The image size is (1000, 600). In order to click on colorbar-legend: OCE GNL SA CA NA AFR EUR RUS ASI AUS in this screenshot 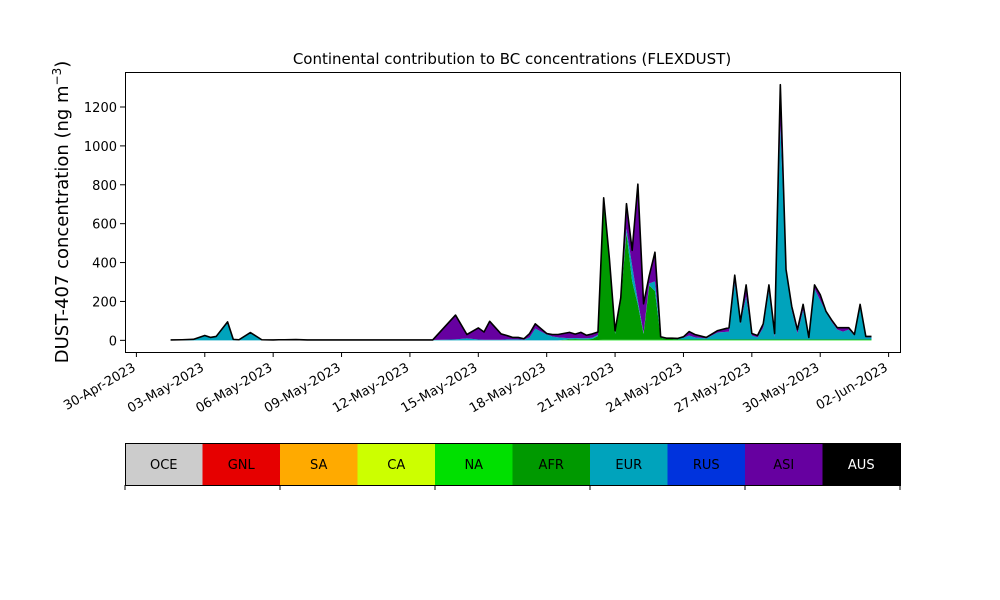, I will do `click(512, 466)`.